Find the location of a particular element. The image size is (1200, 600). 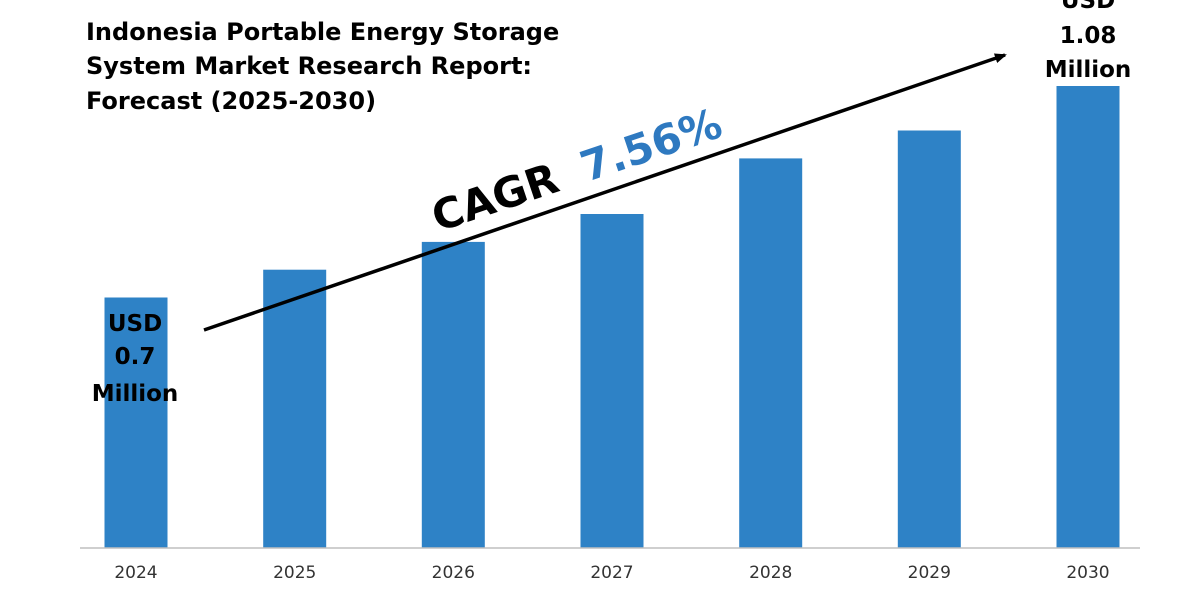

start-value-label-line-1: USD is located at coordinates (135, 324).